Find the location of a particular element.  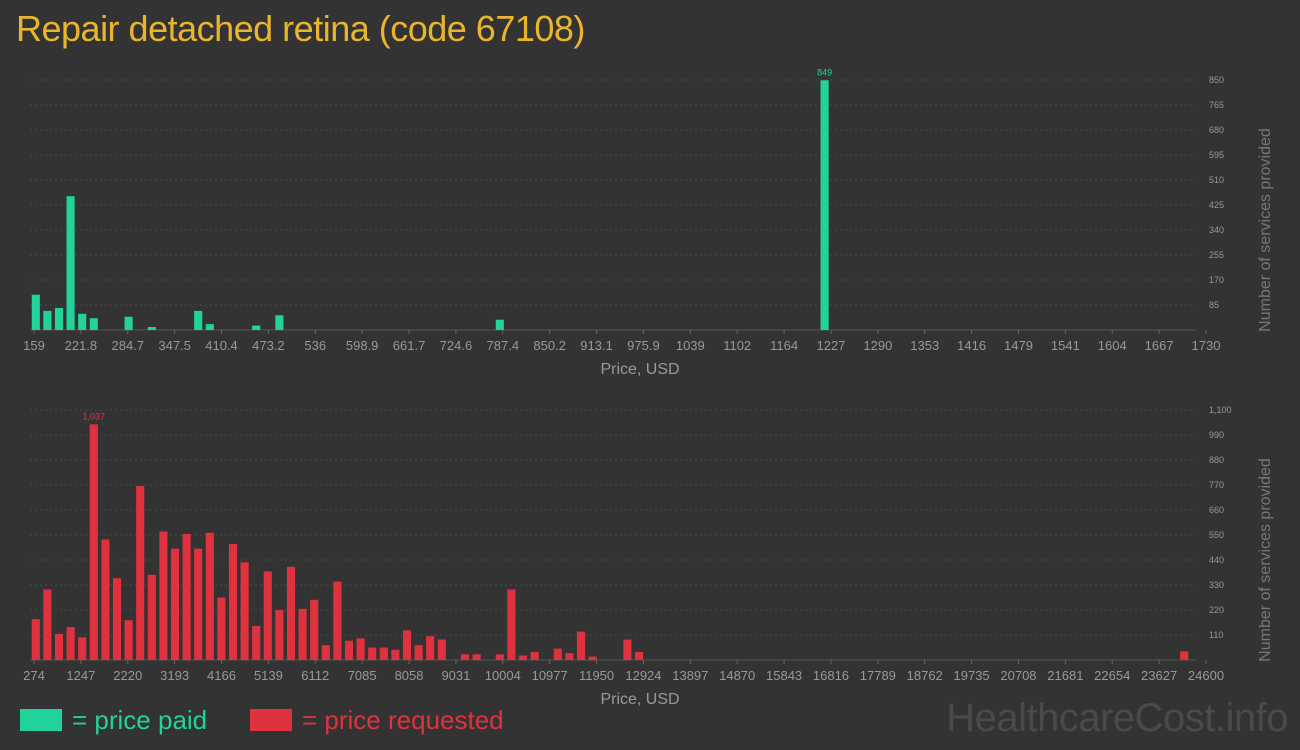

legend-paid: = price paid is located at coordinates (113, 720).